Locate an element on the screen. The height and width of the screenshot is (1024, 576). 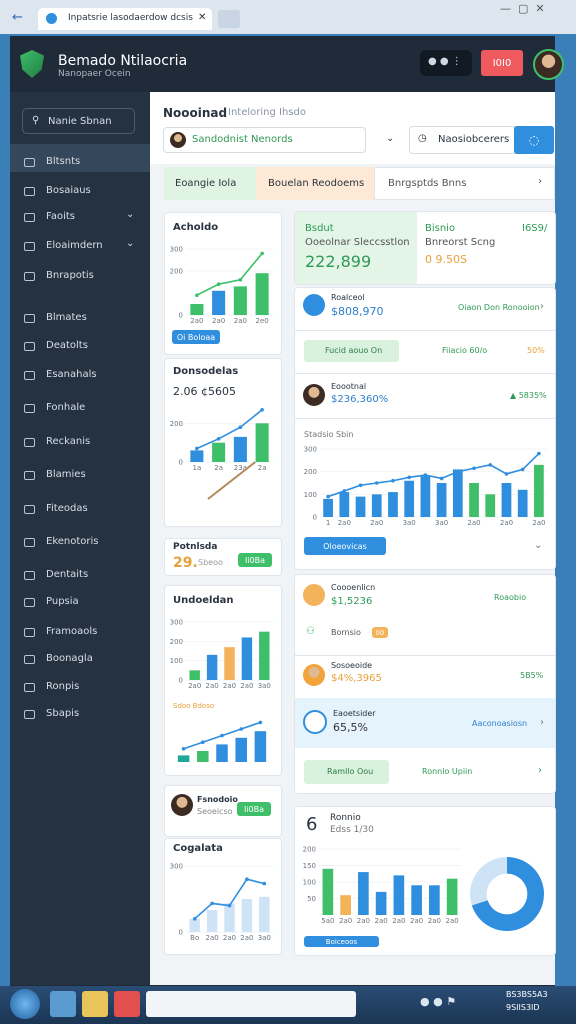
chevron: ⌄ is located at coordinates (538, 545).